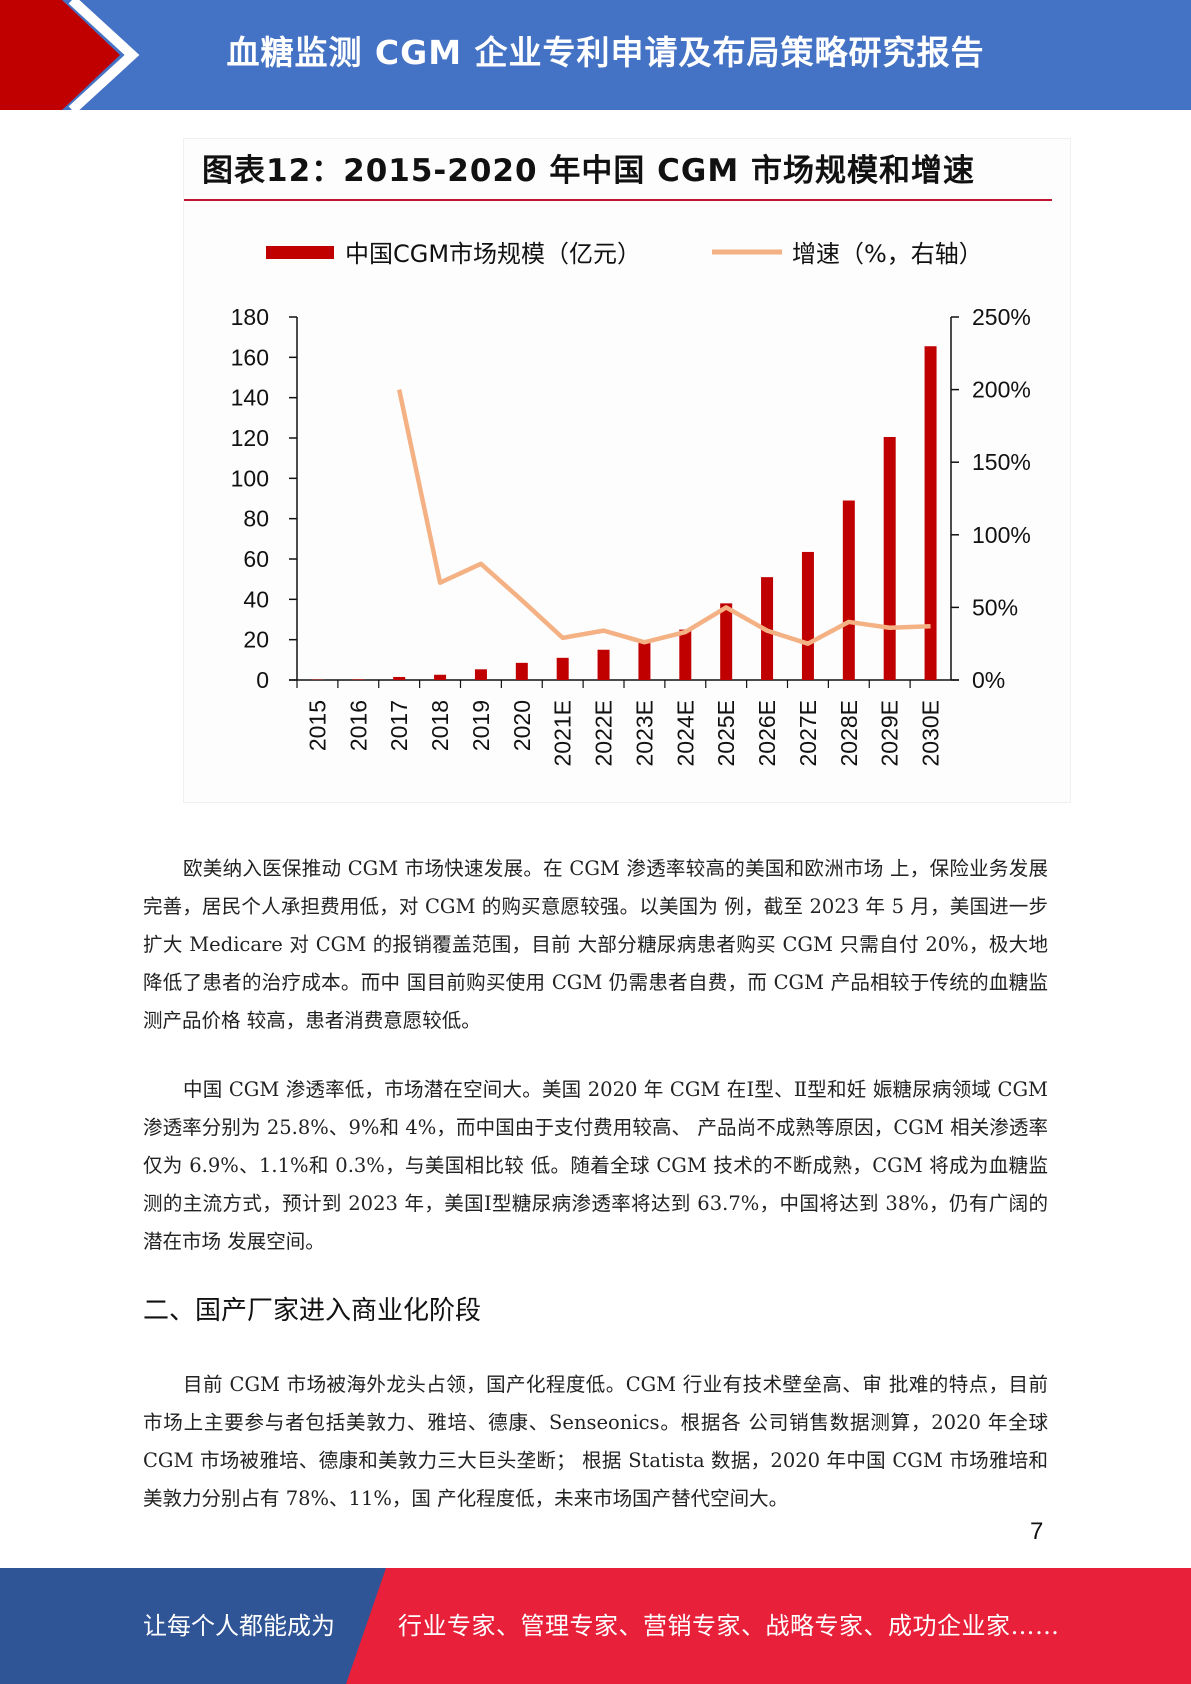  Describe the element at coordinates (317, 725) in the screenshot. I see `x-tick-label: 2015` at that location.